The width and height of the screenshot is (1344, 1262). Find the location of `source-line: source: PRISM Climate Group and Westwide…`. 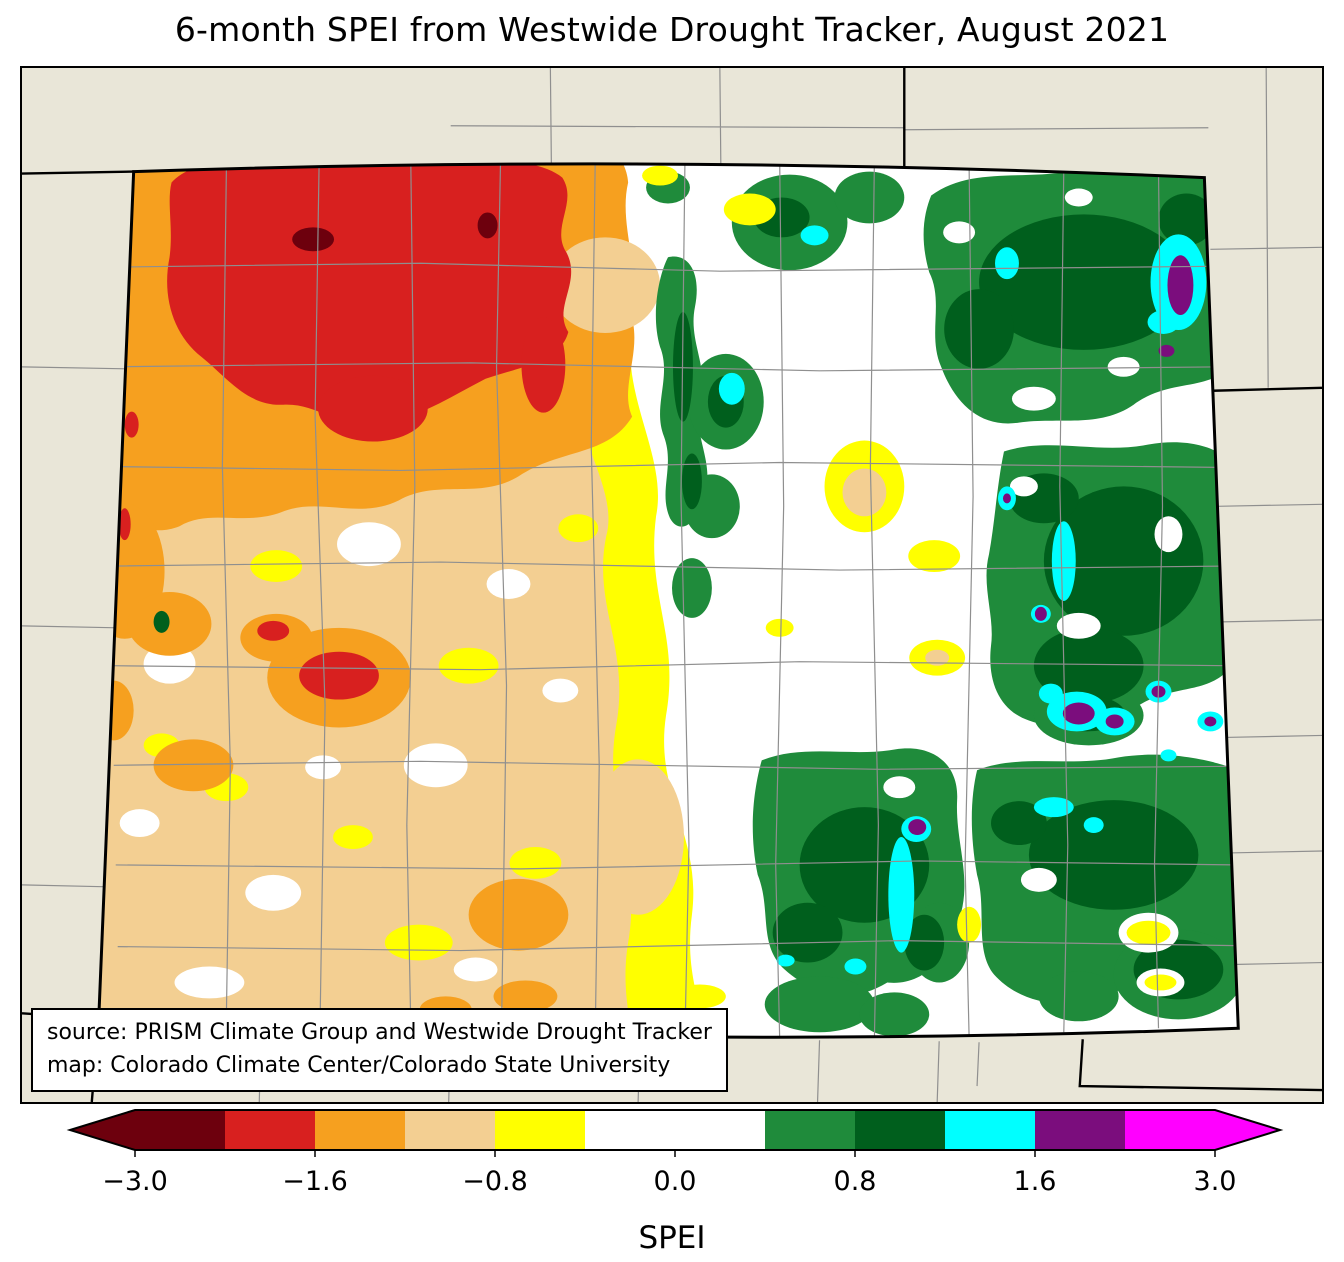

source-line: source: PRISM Climate Group and Westwide… is located at coordinates (379, 1032).